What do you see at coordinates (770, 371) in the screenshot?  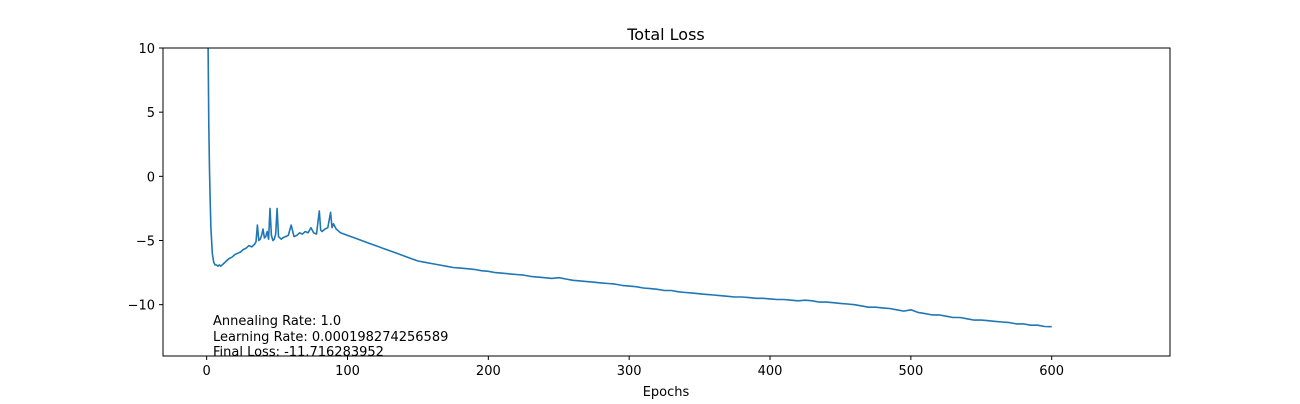 I see `x-tick-label: 400` at bounding box center [770, 371].